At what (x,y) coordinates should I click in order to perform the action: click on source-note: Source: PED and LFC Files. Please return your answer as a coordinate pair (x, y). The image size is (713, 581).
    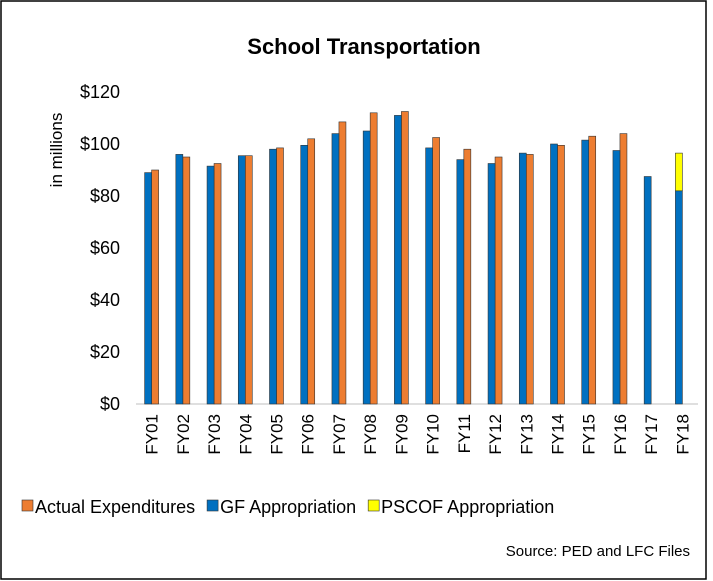
    Looking at the image, I should click on (598, 551).